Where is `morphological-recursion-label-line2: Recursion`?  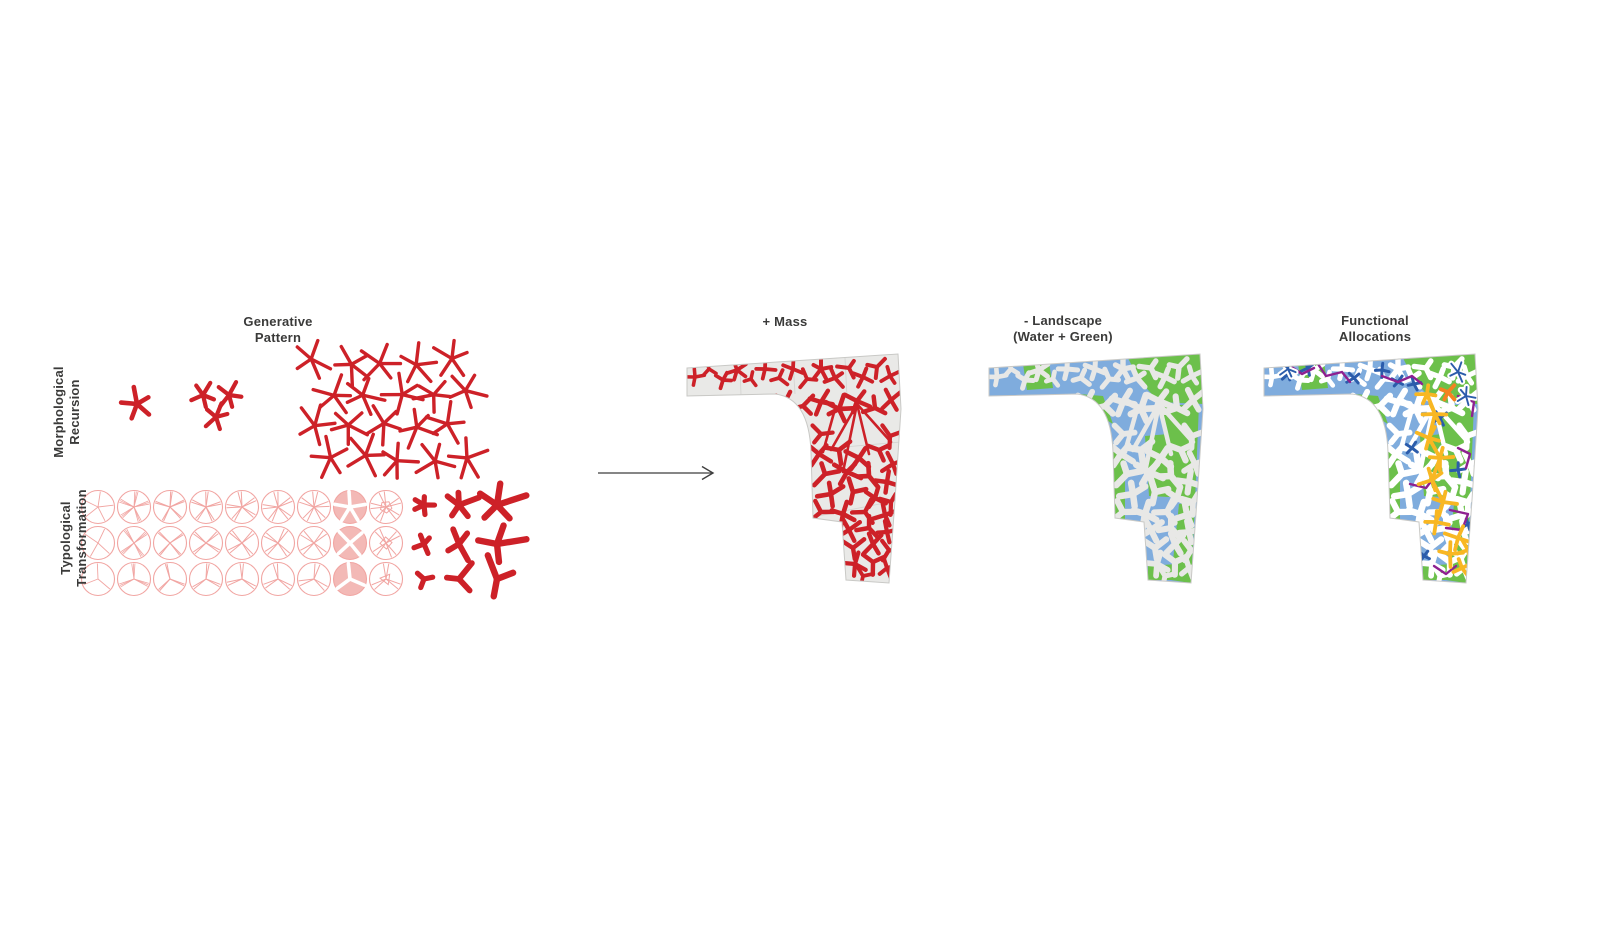 morphological-recursion-label-line2: Recursion is located at coordinates (74, 412).